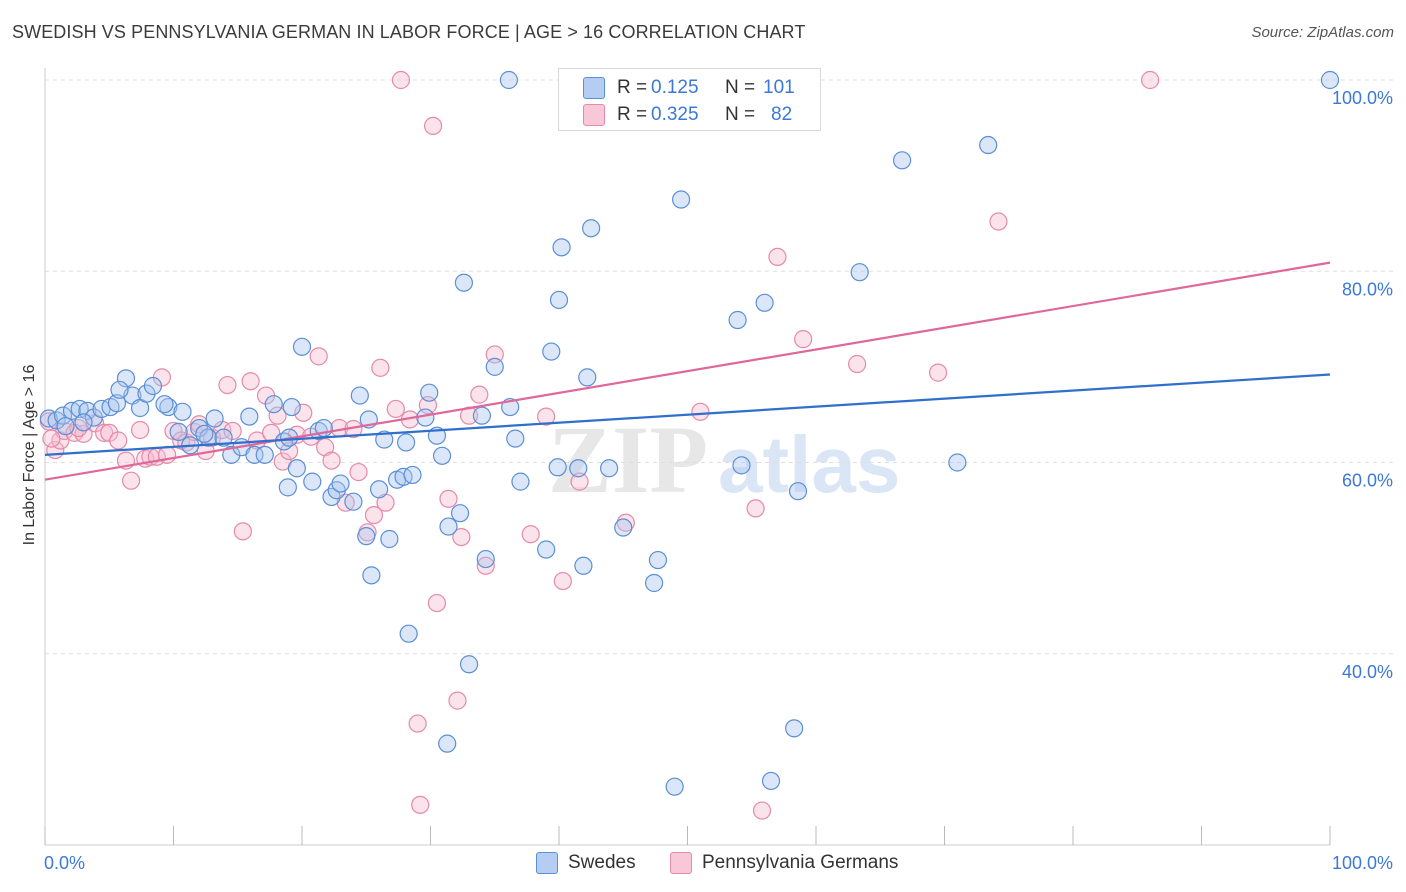  Describe the element at coordinates (724, 459) in the screenshot. I see `watermark: ZIP atlas` at that location.